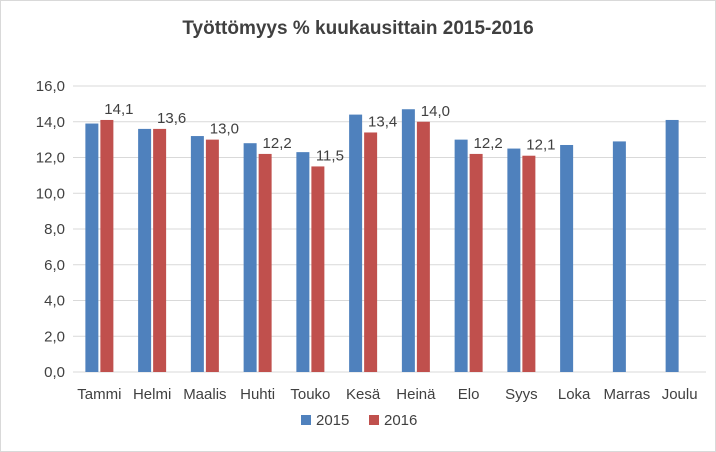 The width and height of the screenshot is (716, 452). Describe the element at coordinates (171, 118) in the screenshot. I see `data-label: 13,6` at that location.